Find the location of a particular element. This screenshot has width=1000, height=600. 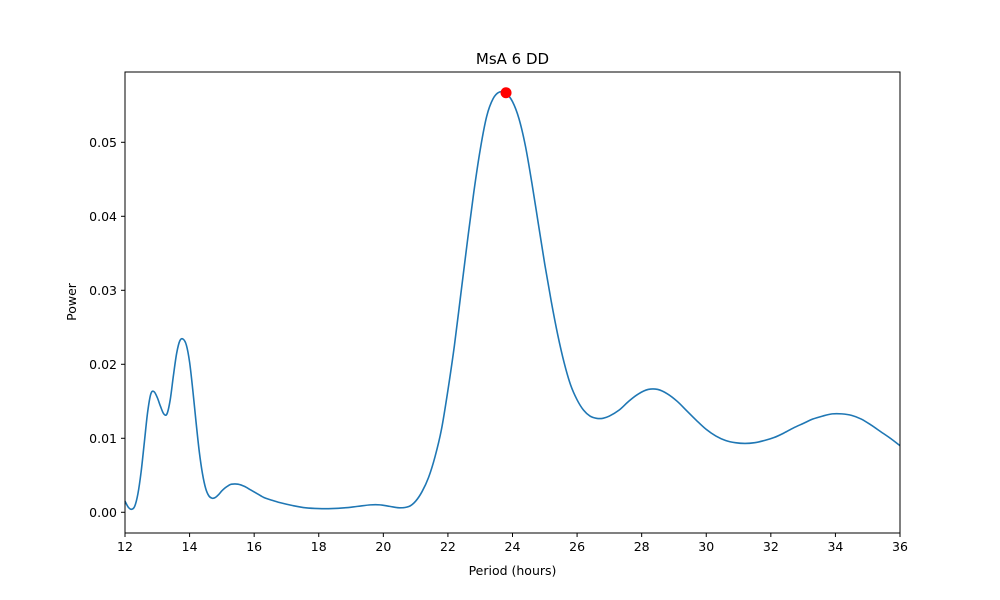

x-tick-label: 12 is located at coordinates (125, 546).